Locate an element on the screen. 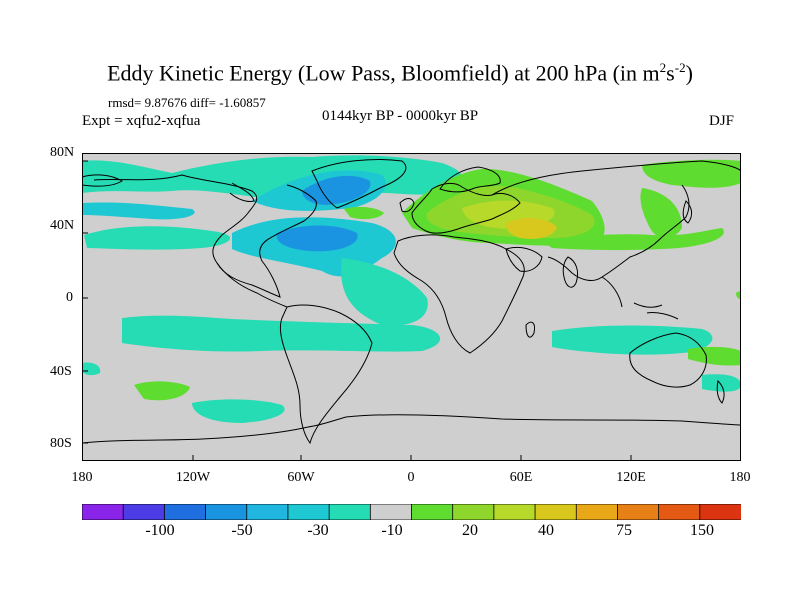  pacific-tropics-cyan-region is located at coordinates (138, 211).